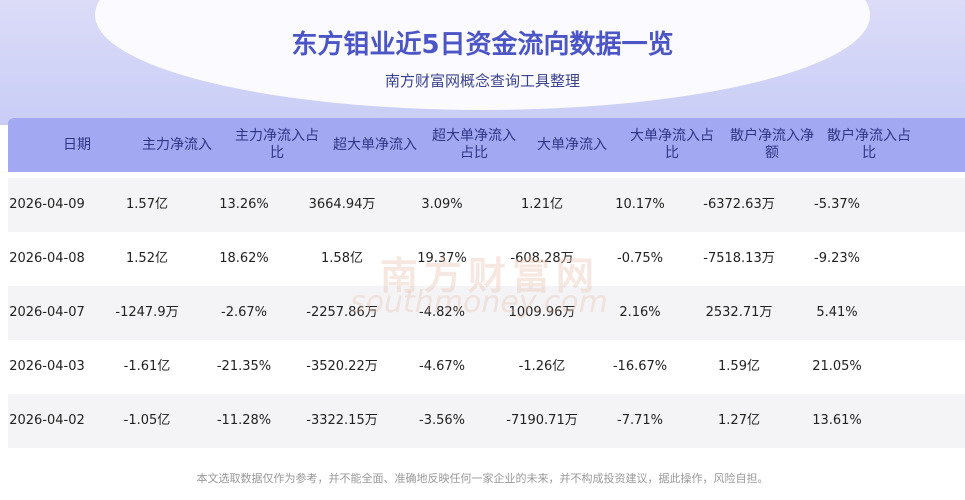 The height and width of the screenshot is (500, 965). Describe the element at coordinates (640, 258) in the screenshot. I see `table-cell: -0.75%` at that location.